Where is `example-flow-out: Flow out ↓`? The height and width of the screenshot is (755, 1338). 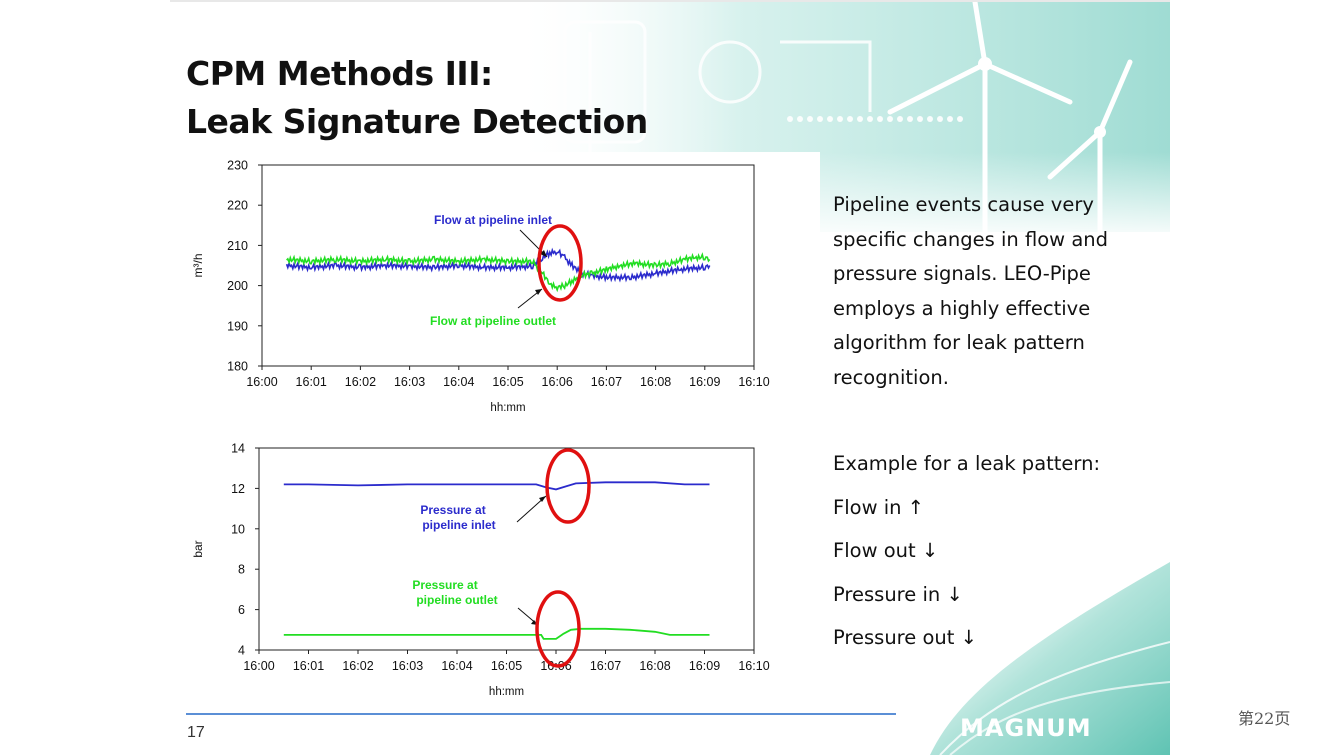 example-flow-out: Flow out ↓ is located at coordinates (886, 550).